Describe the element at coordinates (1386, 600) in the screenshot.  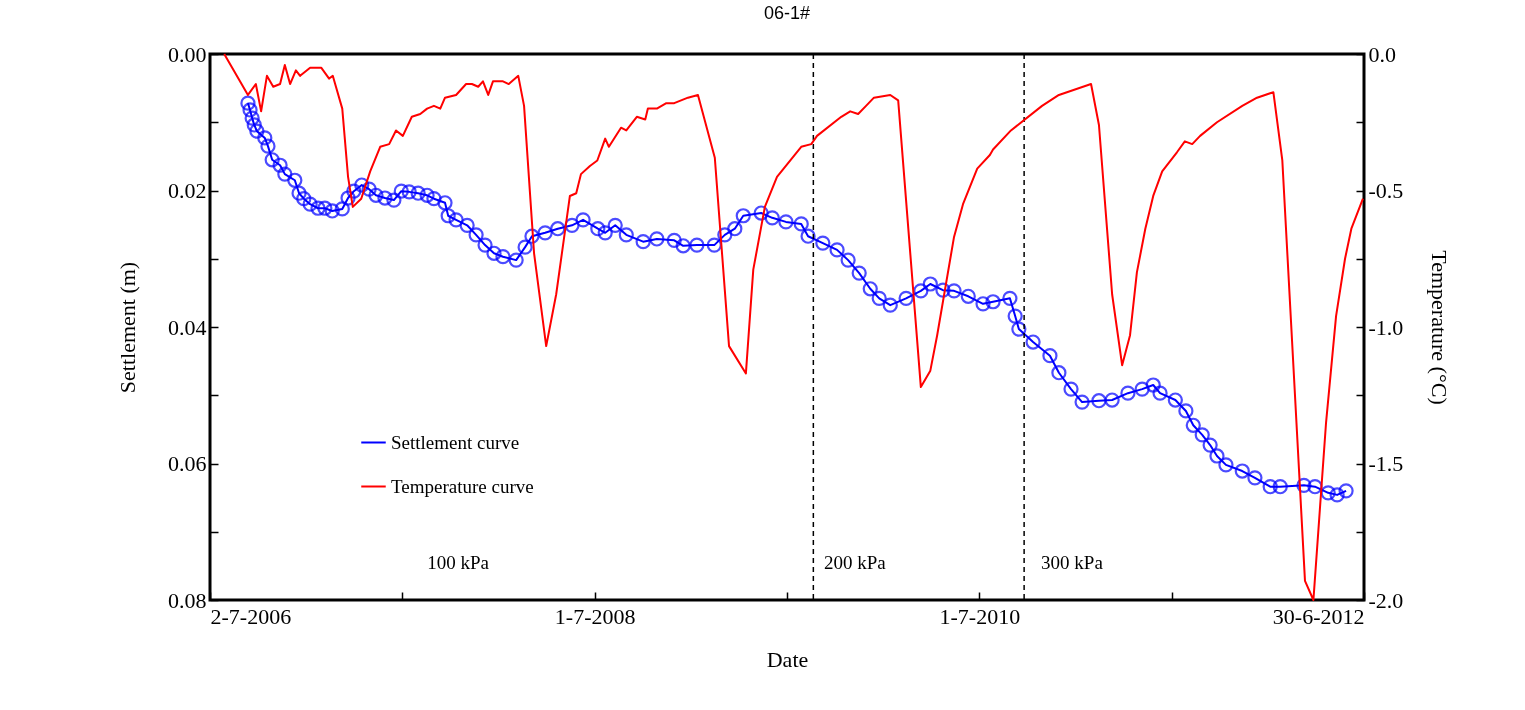
I see `y2-tick-label: -2.0` at that location.